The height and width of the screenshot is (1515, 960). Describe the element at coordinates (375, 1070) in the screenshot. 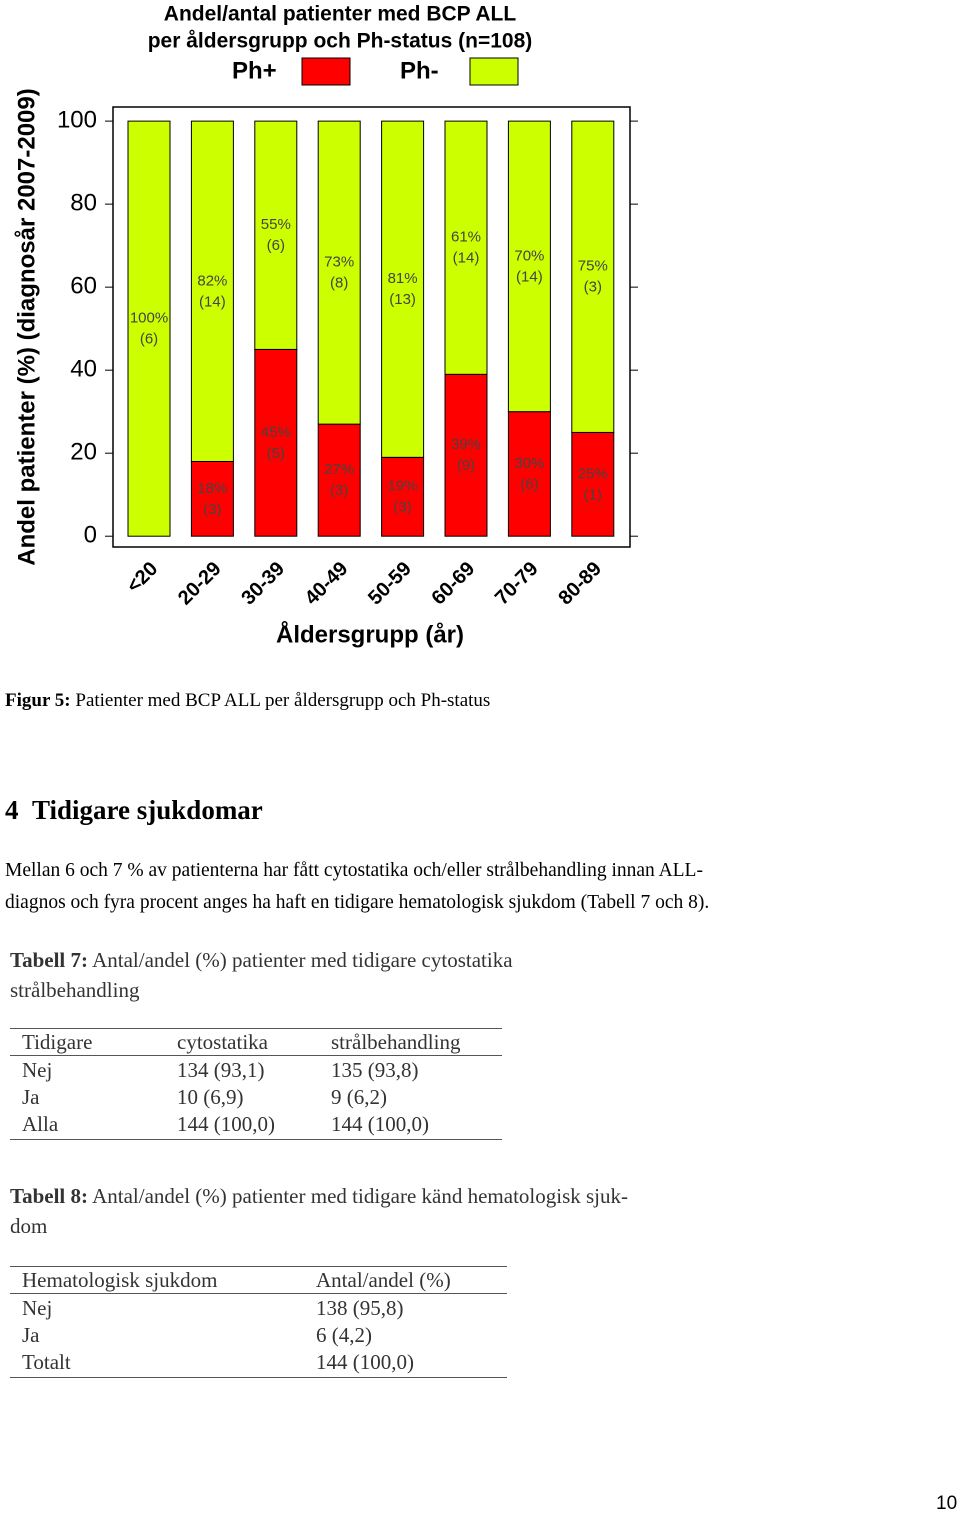

I see `table-cell: 135 (93,8)` at that location.